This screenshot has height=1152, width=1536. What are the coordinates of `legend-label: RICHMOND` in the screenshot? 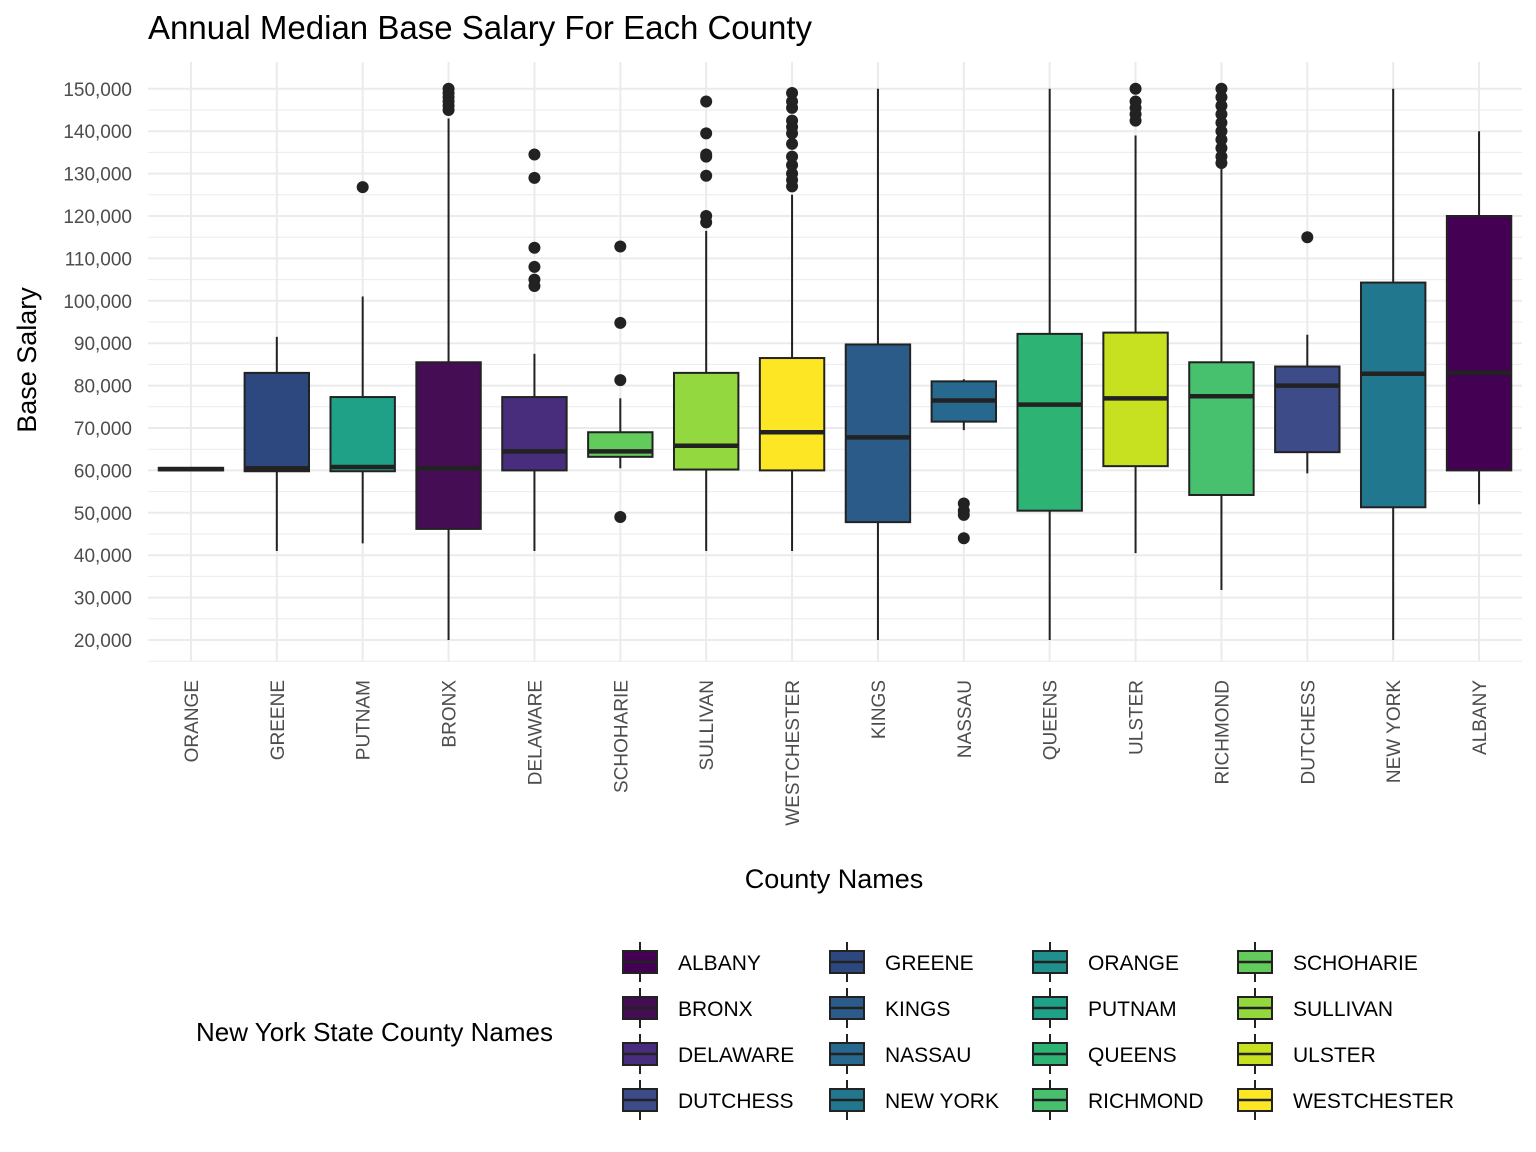 It's located at (1146, 1101).